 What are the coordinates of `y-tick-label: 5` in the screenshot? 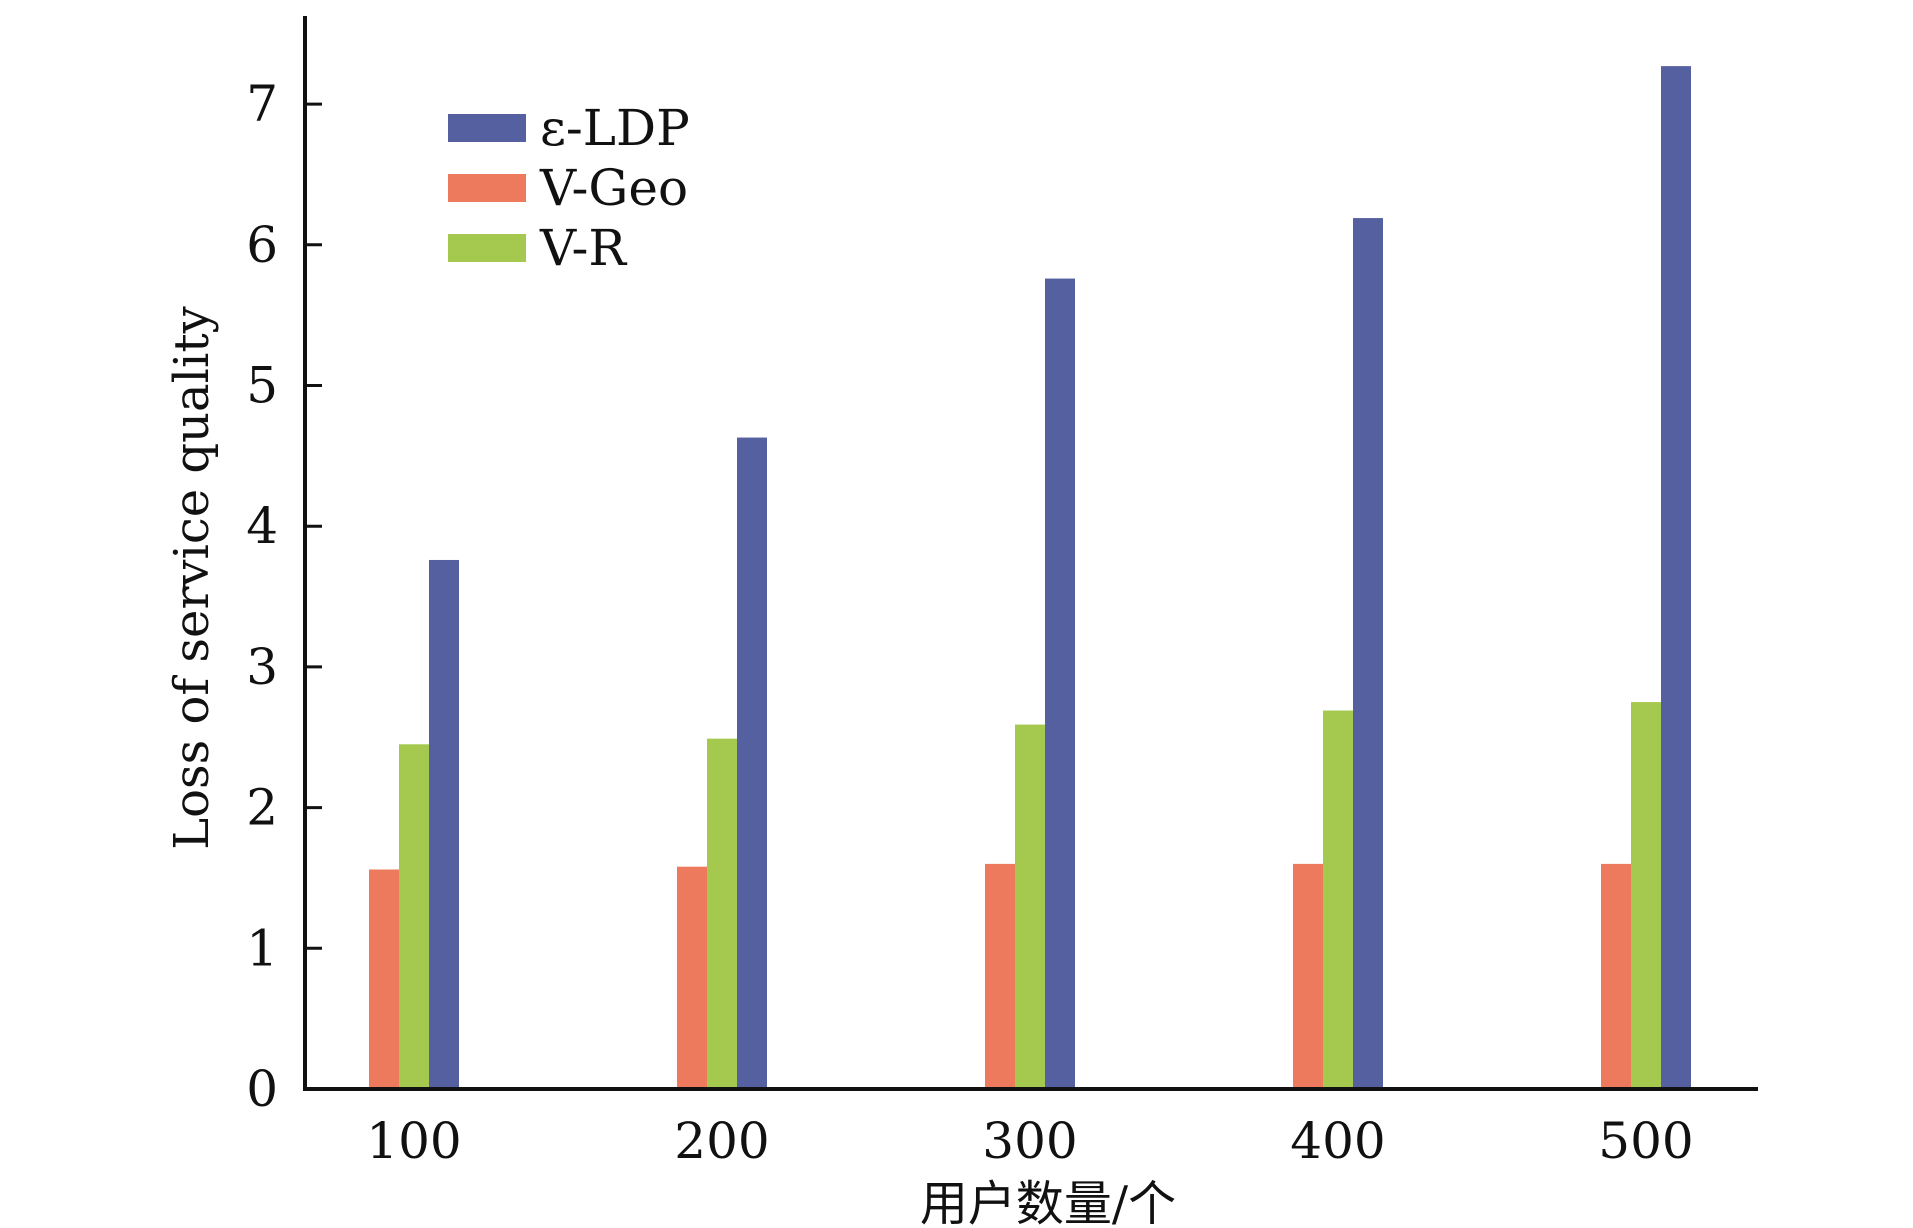 It's located at (262, 386).